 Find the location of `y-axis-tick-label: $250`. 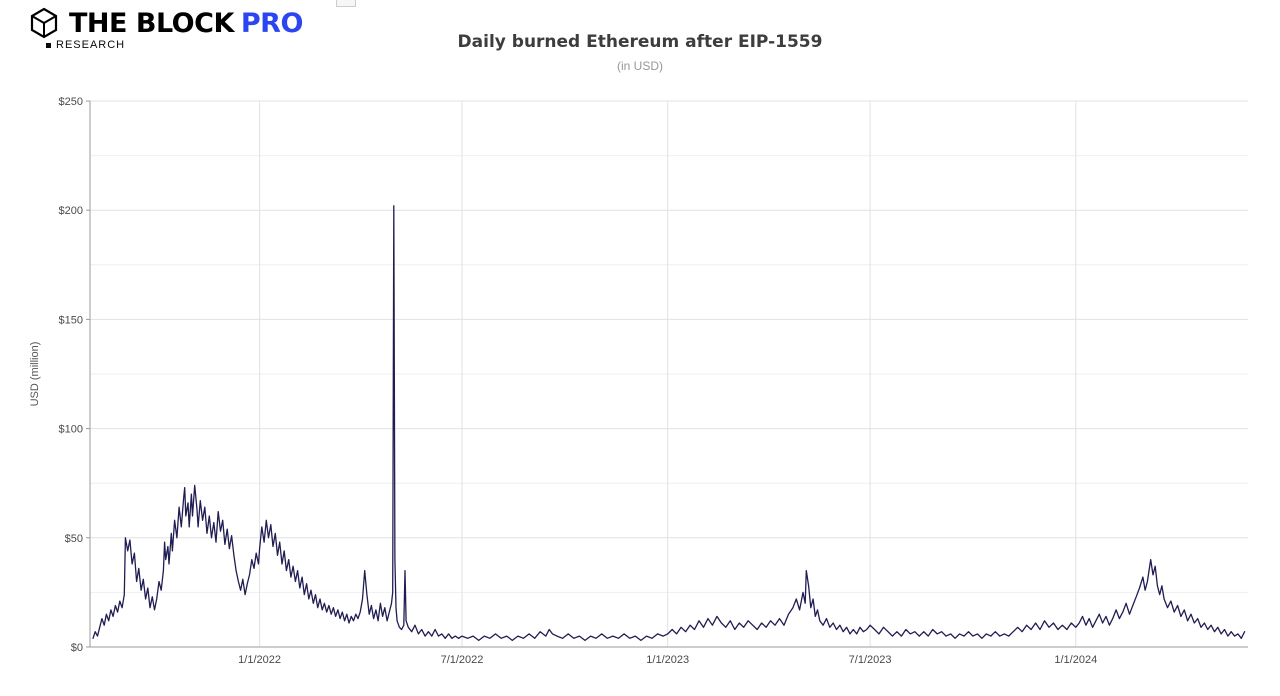

y-axis-tick-label: $250 is located at coordinates (71, 102).